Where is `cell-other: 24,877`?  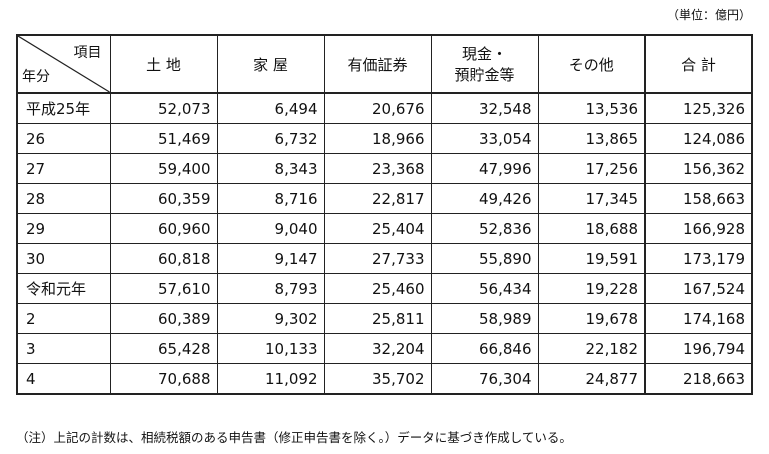 cell-other: 24,877 is located at coordinates (591, 379).